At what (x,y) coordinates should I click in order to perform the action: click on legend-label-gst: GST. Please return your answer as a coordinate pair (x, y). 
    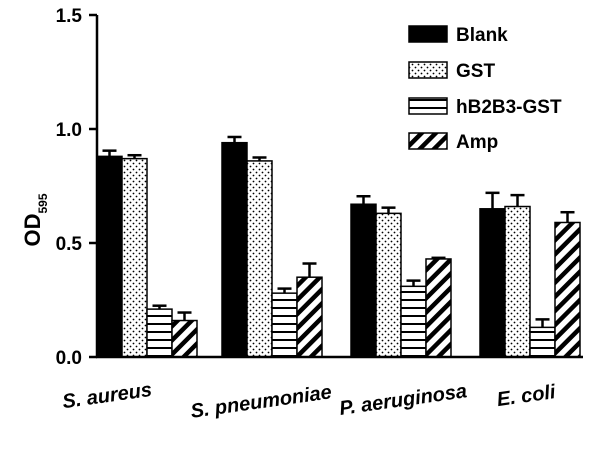
    Looking at the image, I should click on (475, 71).